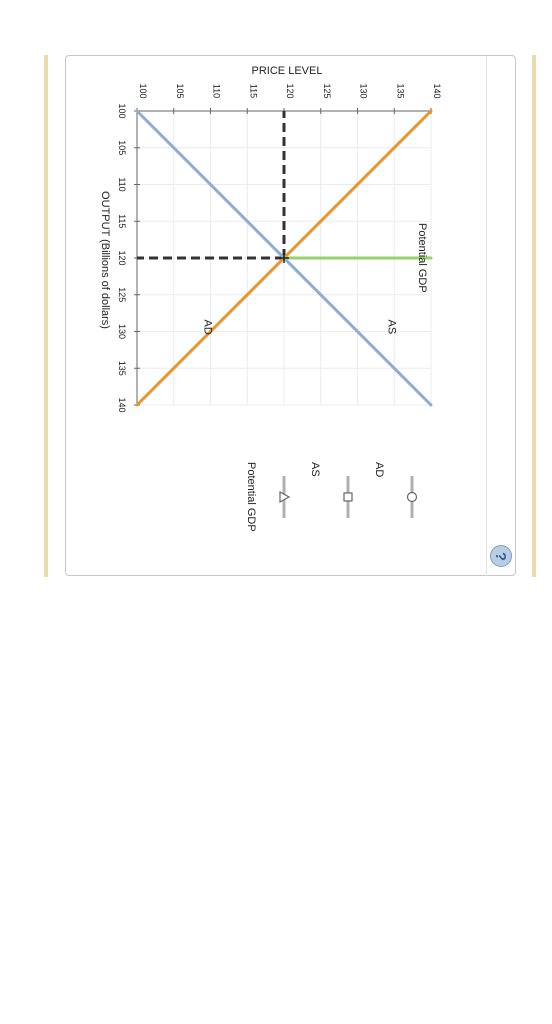 Image resolution: width=552 pixels, height=1024 pixels. Describe the element at coordinates (486, 316) in the screenshot. I see `panel-divider` at that location.